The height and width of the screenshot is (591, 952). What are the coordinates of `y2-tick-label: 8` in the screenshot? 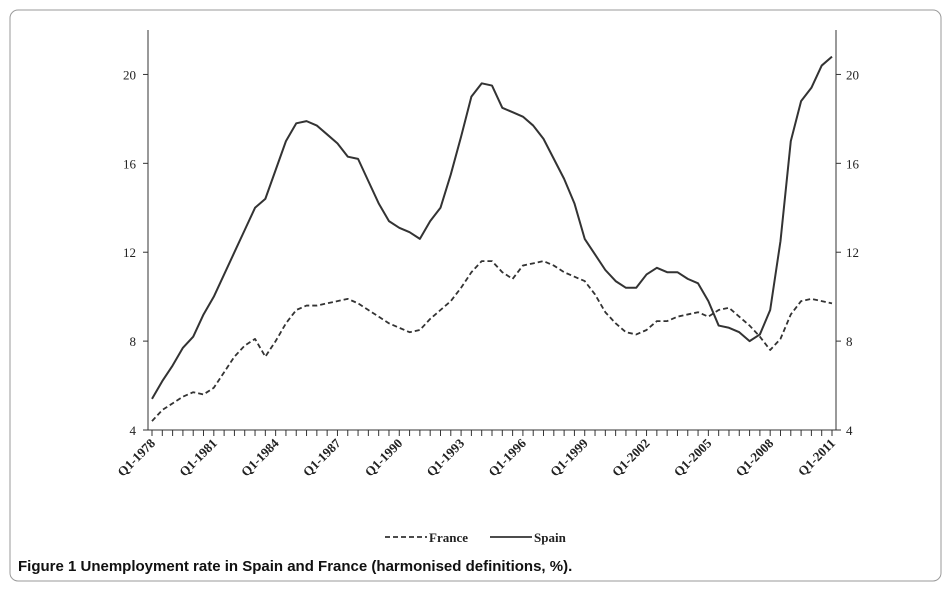 It's located at (849, 341).